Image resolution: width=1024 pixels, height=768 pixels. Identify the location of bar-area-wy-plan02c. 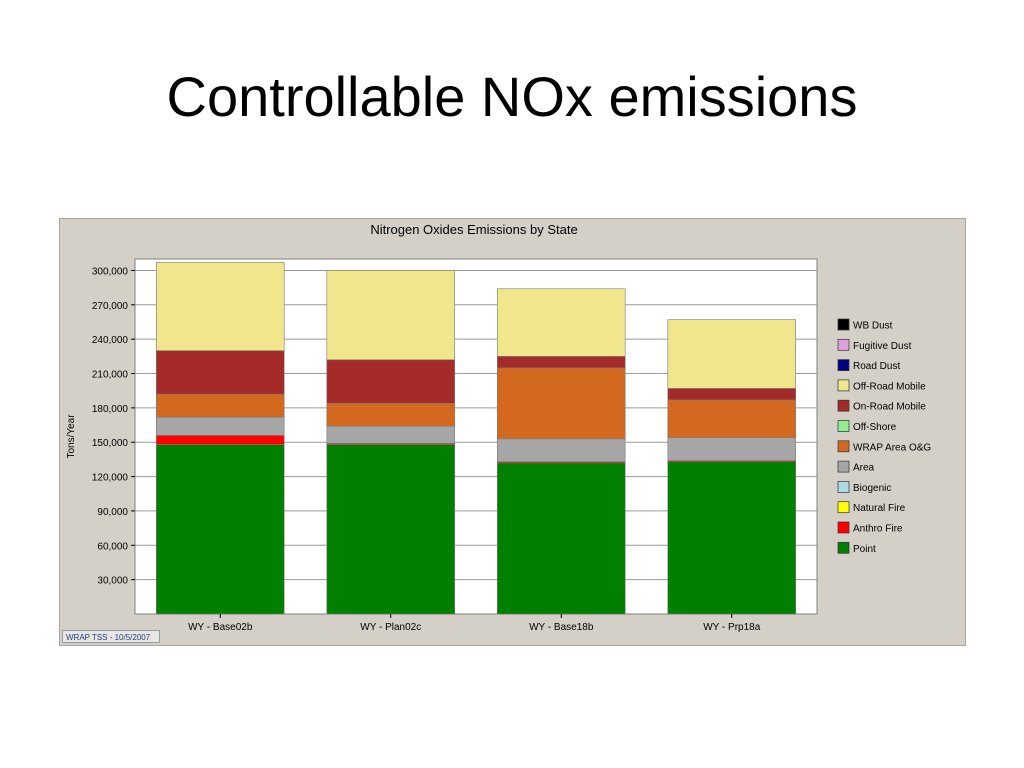
(390, 434).